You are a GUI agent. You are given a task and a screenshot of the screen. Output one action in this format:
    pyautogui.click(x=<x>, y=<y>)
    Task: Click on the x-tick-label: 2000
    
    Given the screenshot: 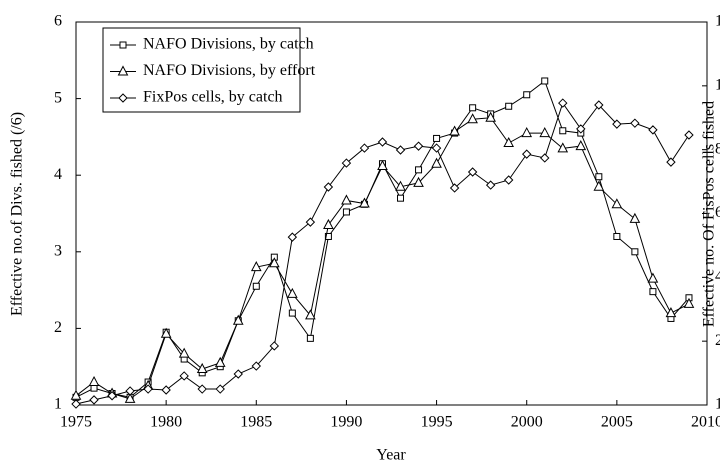 What is the action you would take?
    pyautogui.click(x=527, y=422)
    